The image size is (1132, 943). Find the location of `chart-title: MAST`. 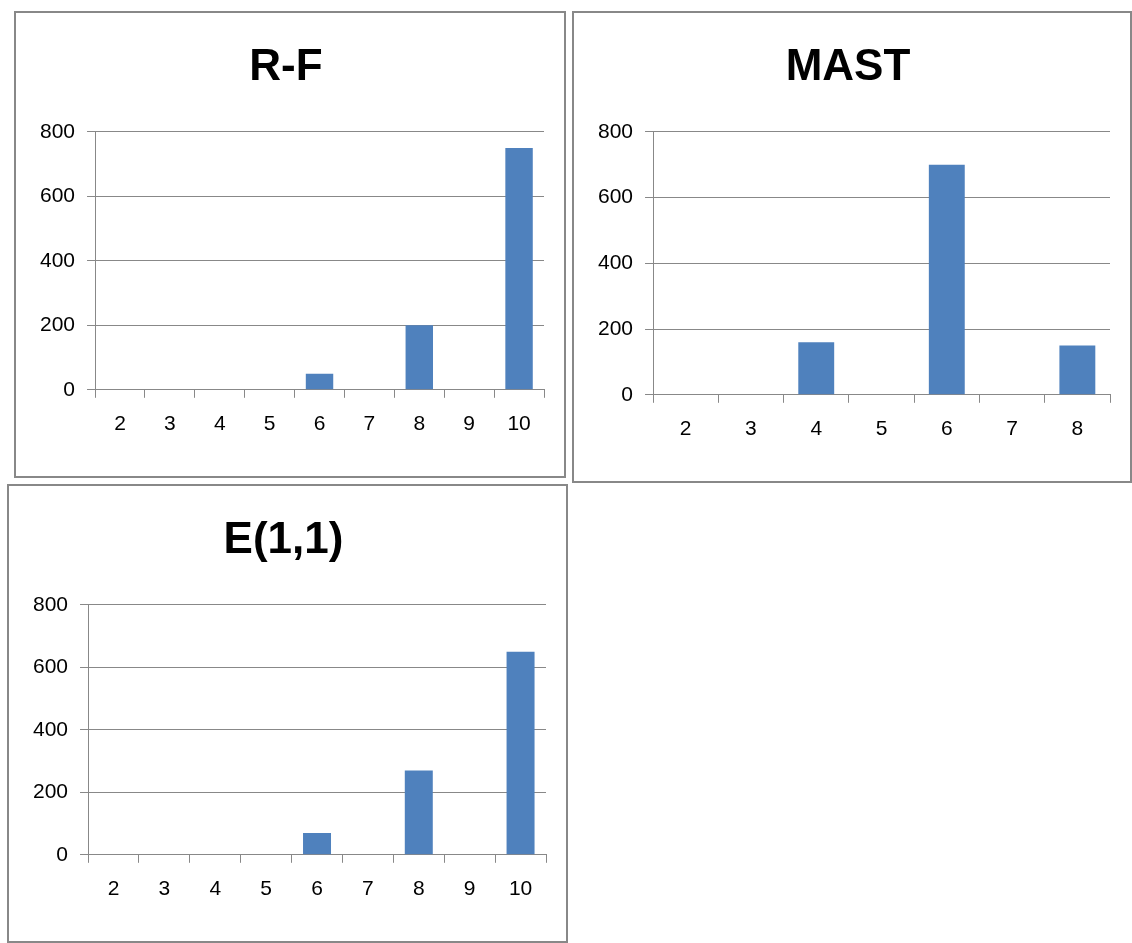

chart-title: MAST is located at coordinates (848, 64).